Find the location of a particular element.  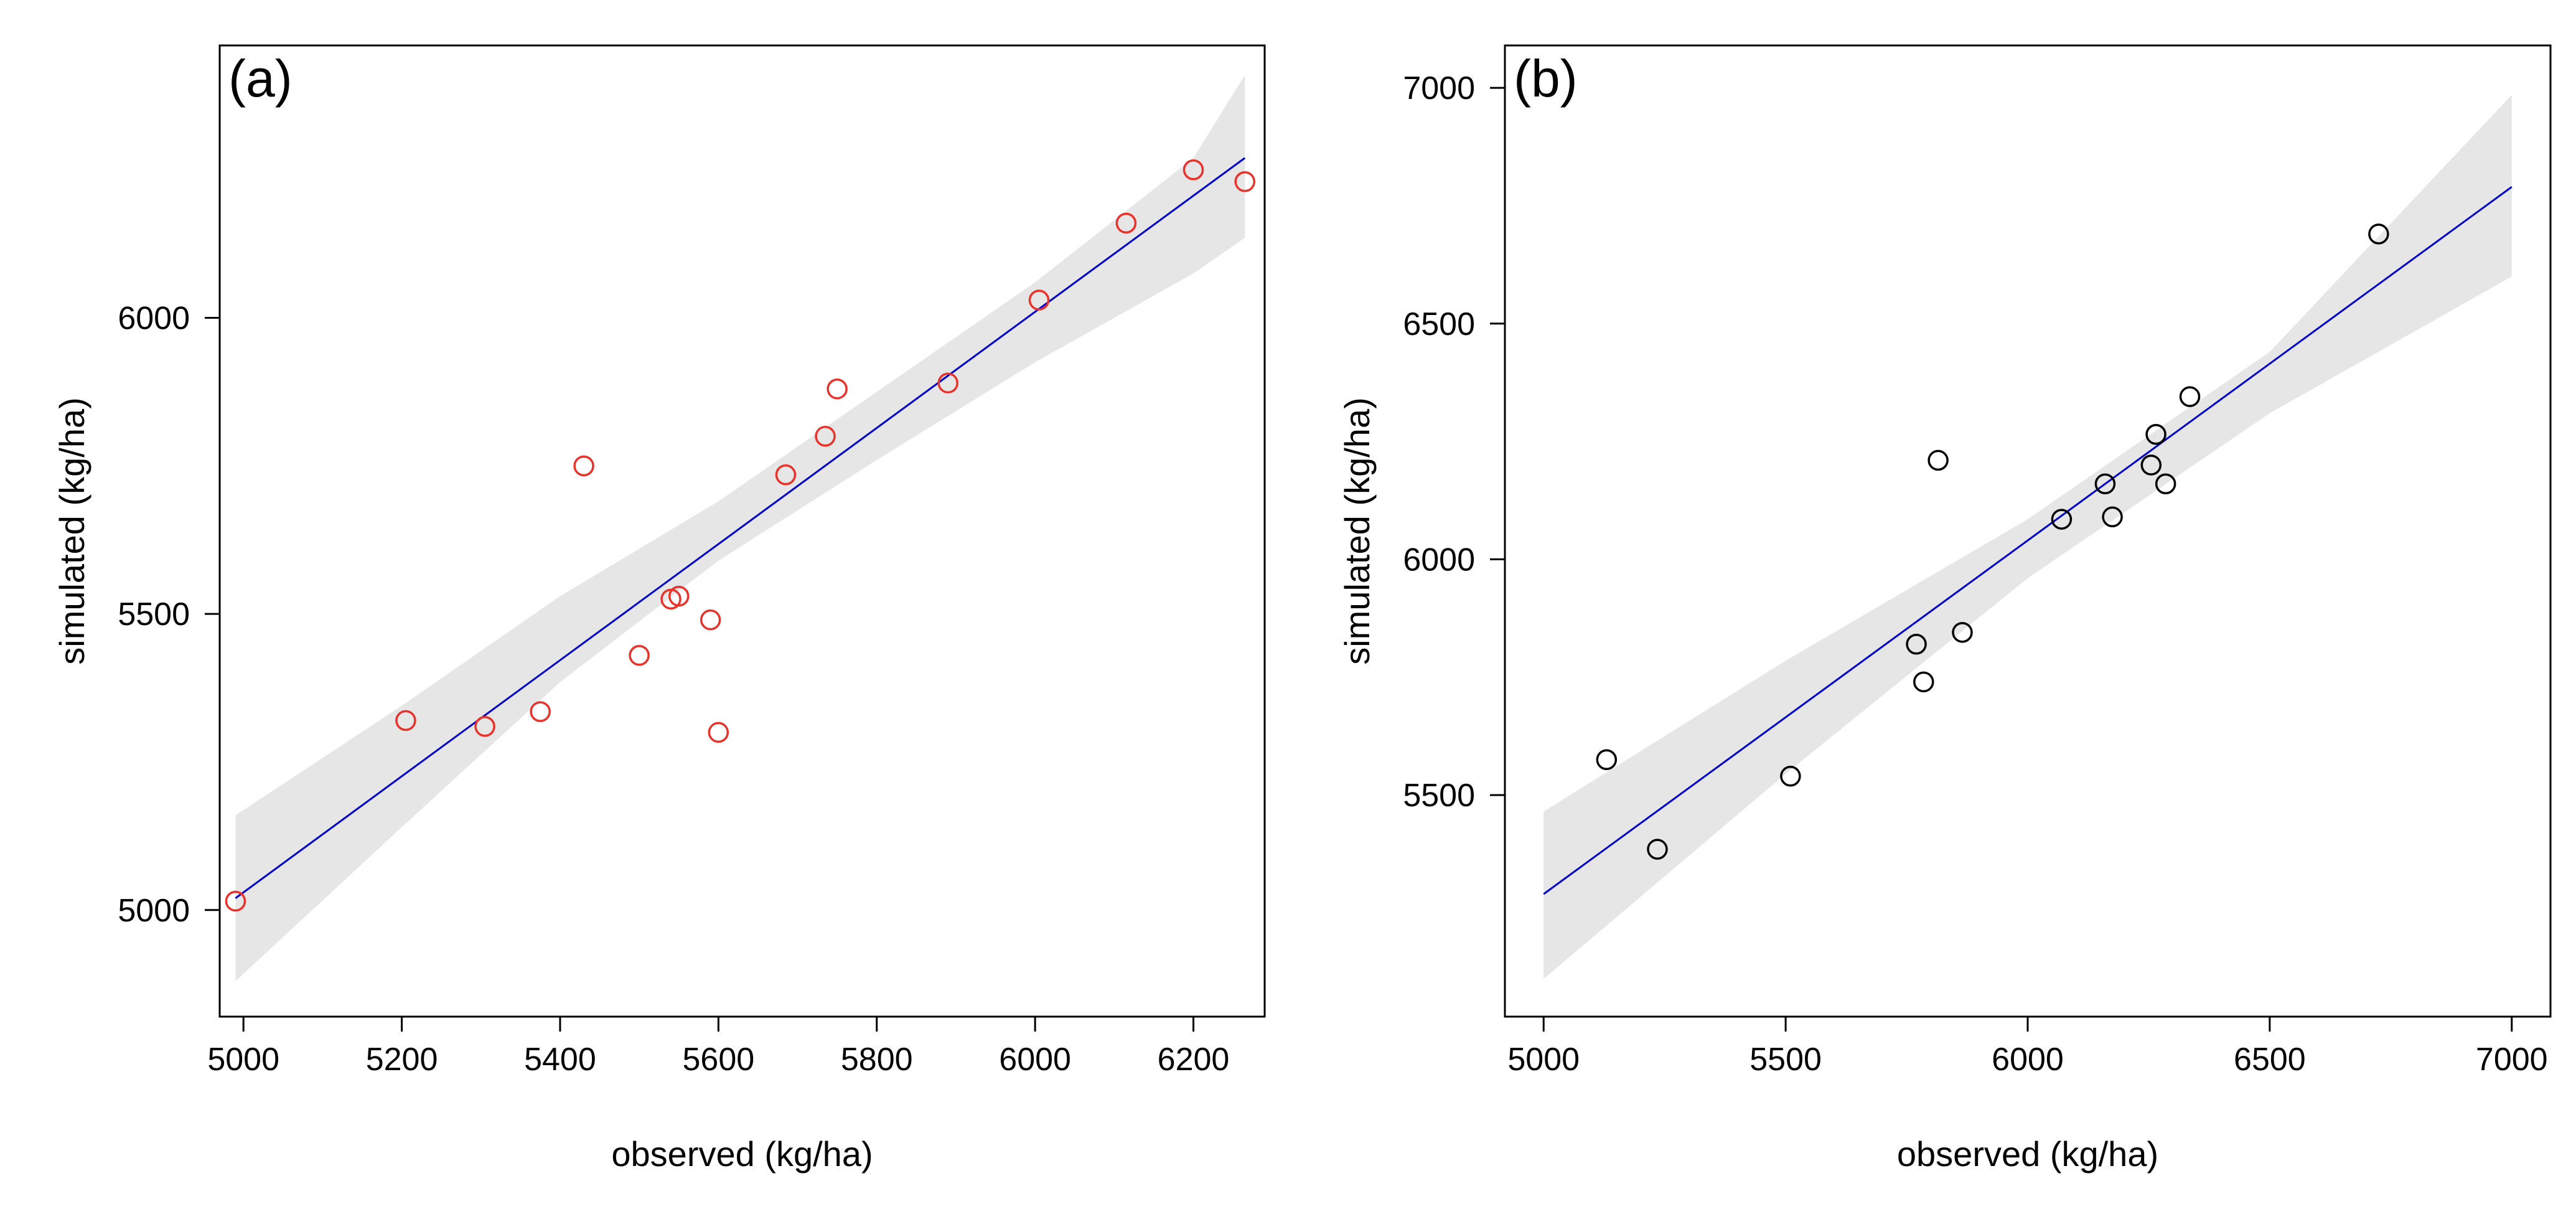

y-tick-label-a-5000: 5000 is located at coordinates (154, 911).